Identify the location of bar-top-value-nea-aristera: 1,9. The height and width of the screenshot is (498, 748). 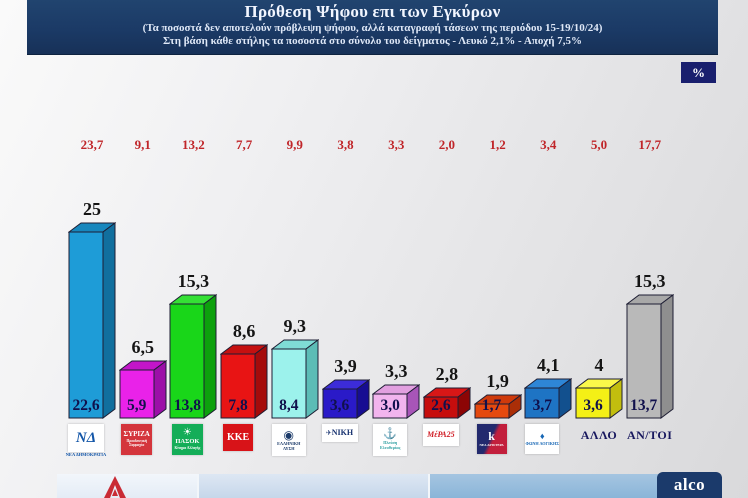
(497, 381).